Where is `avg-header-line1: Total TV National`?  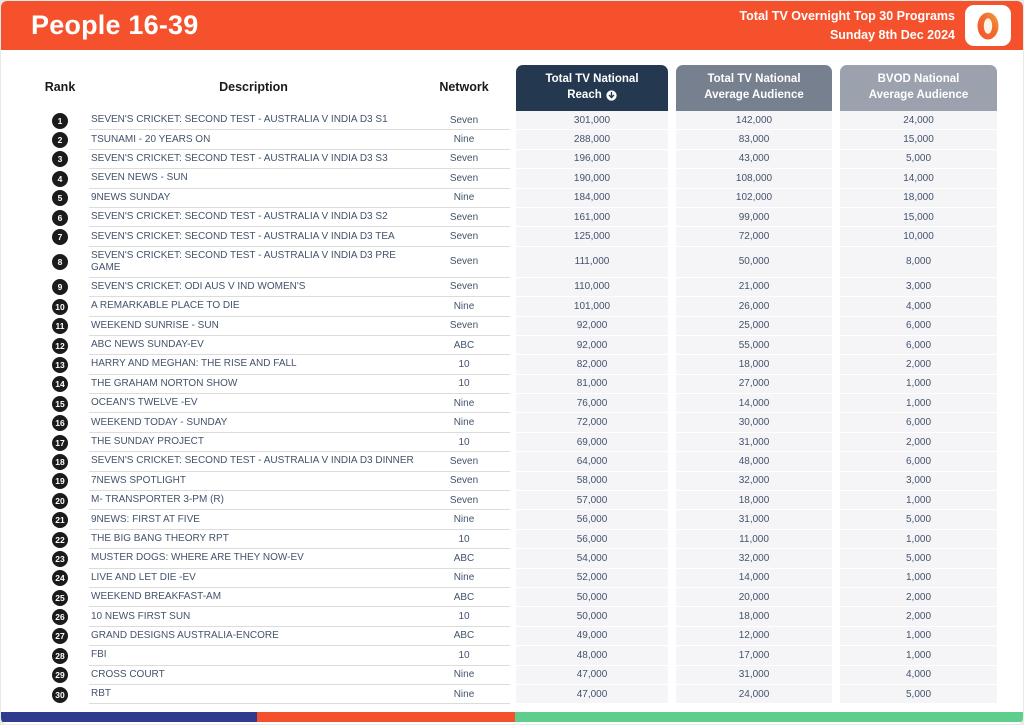 avg-header-line1: Total TV National is located at coordinates (754, 79).